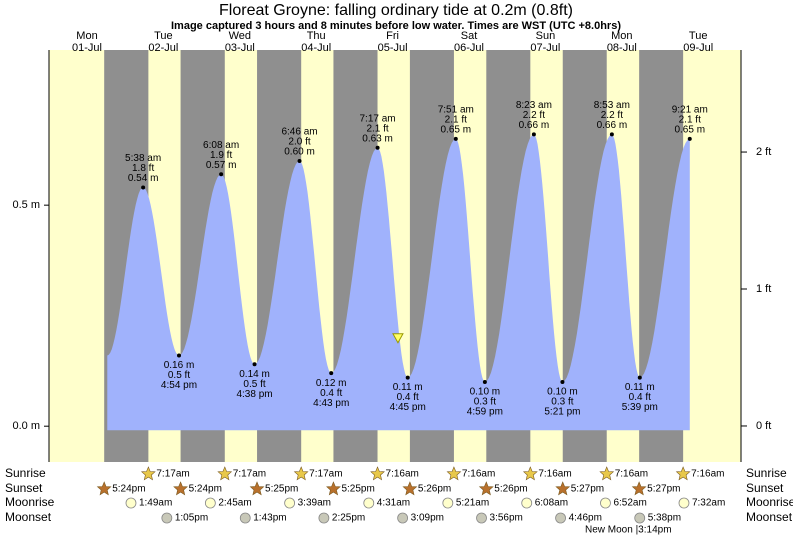 The width and height of the screenshot is (793, 538). I want to click on extreme-label: 0.12 m, so click(331, 383).